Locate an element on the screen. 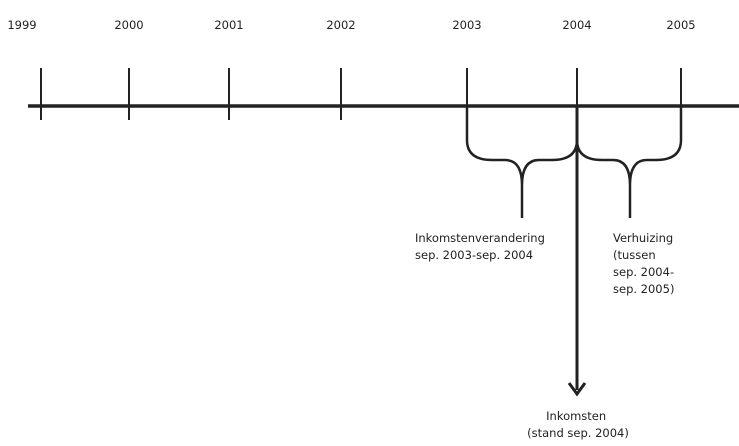 This screenshot has width=739, height=446. annotation-move: Verhuizing (tussen sep. 2004- sep. 2005) is located at coordinates (645, 263).